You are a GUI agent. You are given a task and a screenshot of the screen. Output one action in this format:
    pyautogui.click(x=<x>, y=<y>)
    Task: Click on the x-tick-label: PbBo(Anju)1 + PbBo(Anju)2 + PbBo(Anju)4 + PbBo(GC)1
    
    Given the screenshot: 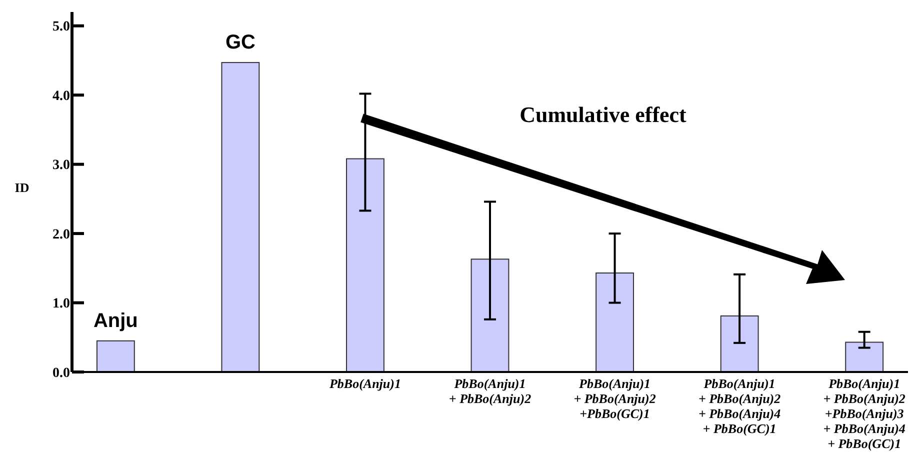 What is the action you would take?
    pyautogui.click(x=740, y=406)
    